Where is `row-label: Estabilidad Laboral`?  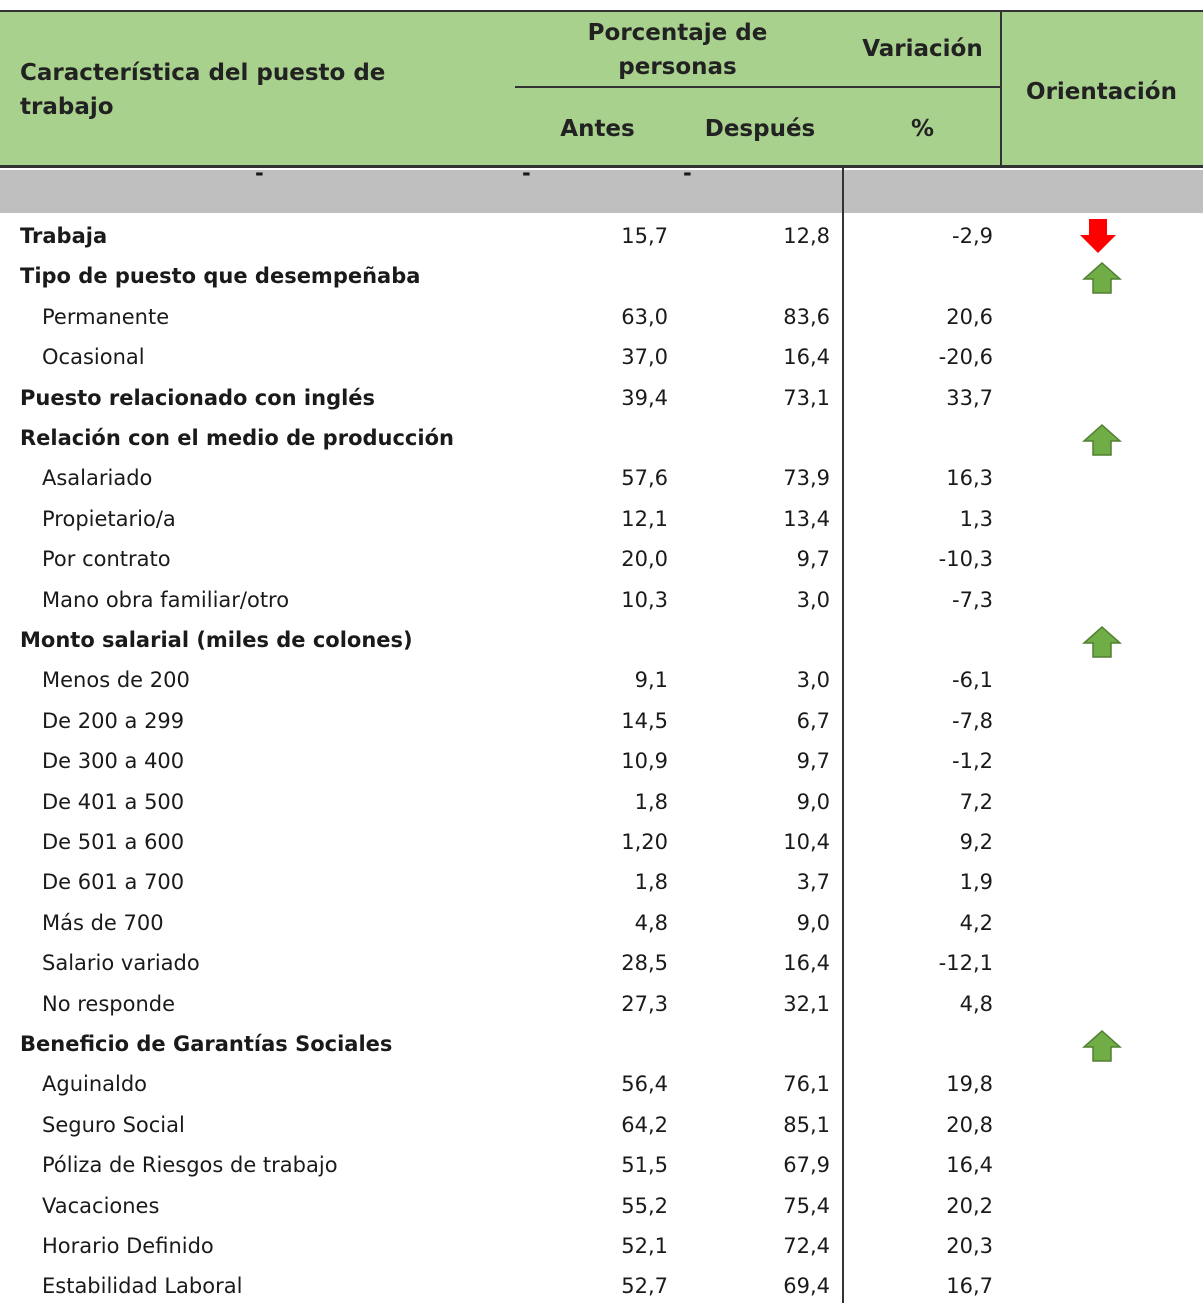 row-label: Estabilidad Laboral is located at coordinates (142, 1286).